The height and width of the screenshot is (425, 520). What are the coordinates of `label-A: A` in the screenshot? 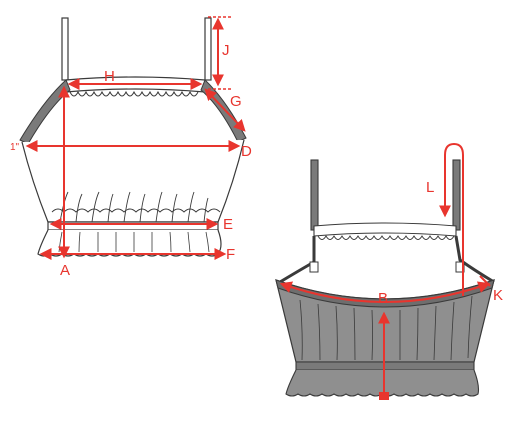 It's located at (65, 270).